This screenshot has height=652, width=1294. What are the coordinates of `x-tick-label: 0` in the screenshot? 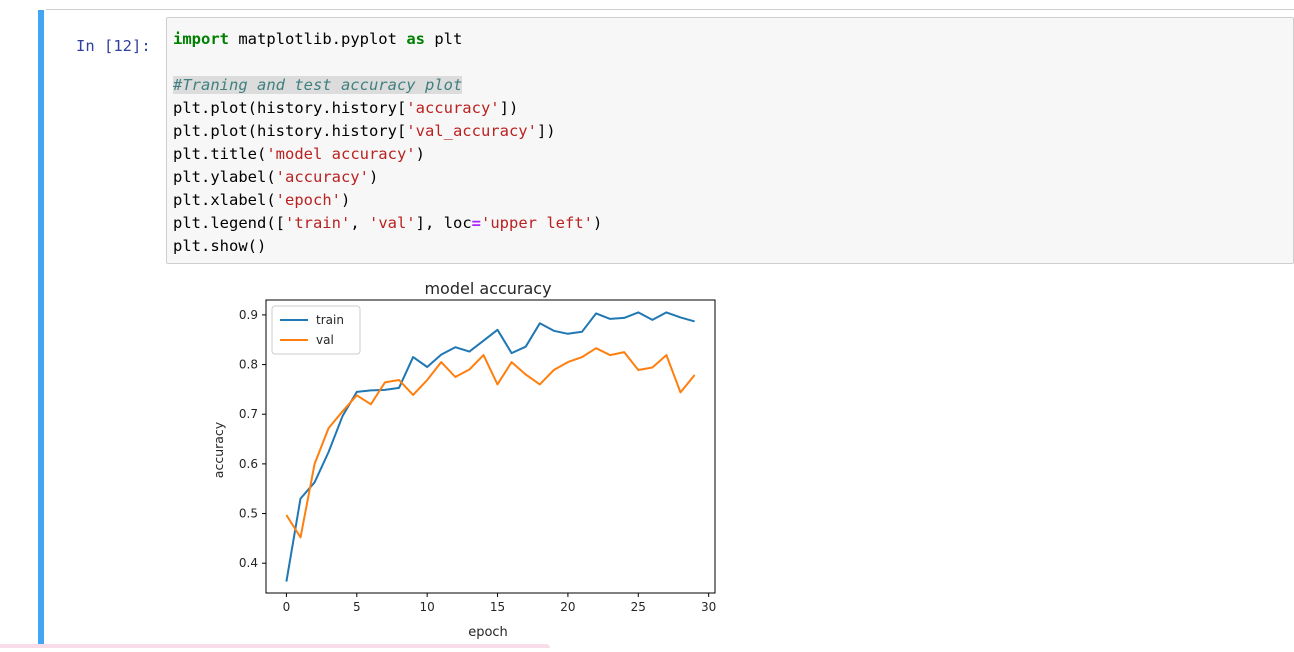 It's located at (287, 607).